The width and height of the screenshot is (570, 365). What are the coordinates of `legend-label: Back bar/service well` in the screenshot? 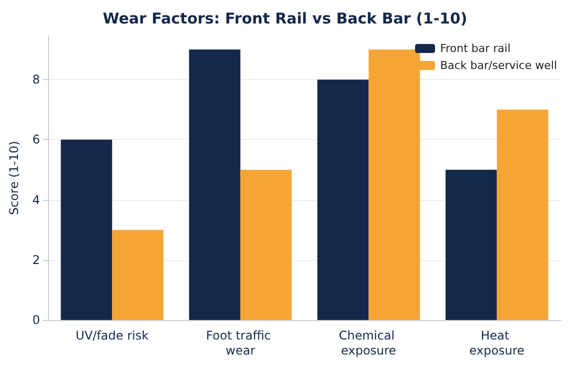 It's located at (499, 65).